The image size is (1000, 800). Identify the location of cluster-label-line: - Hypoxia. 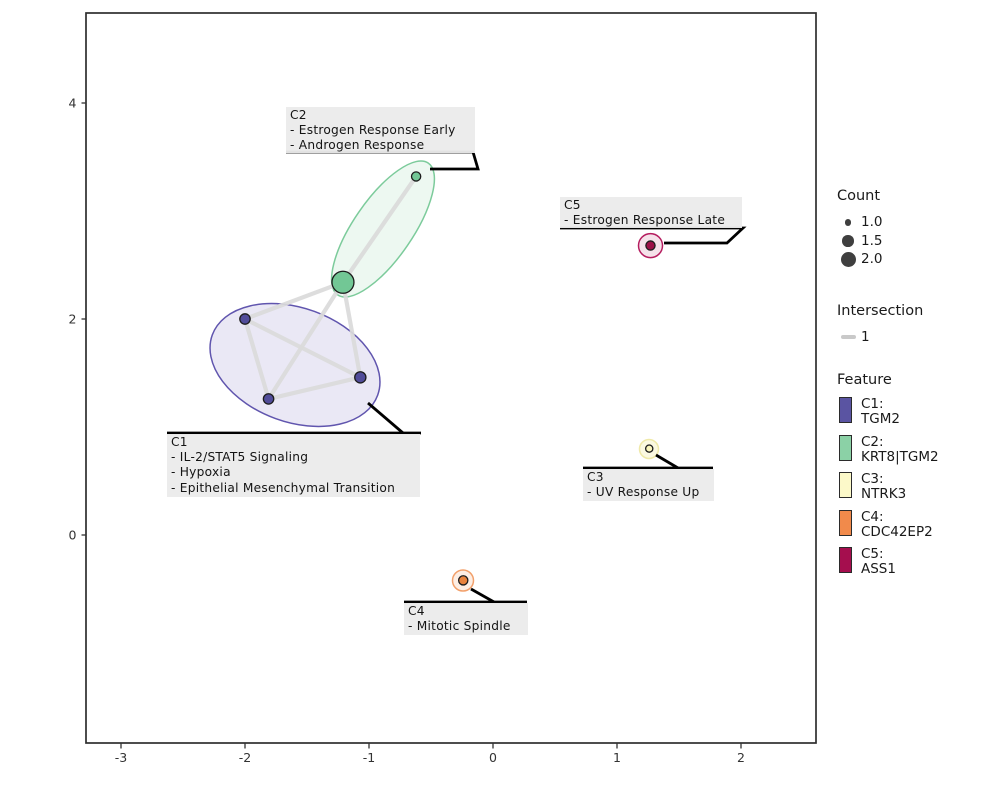
(201, 472).